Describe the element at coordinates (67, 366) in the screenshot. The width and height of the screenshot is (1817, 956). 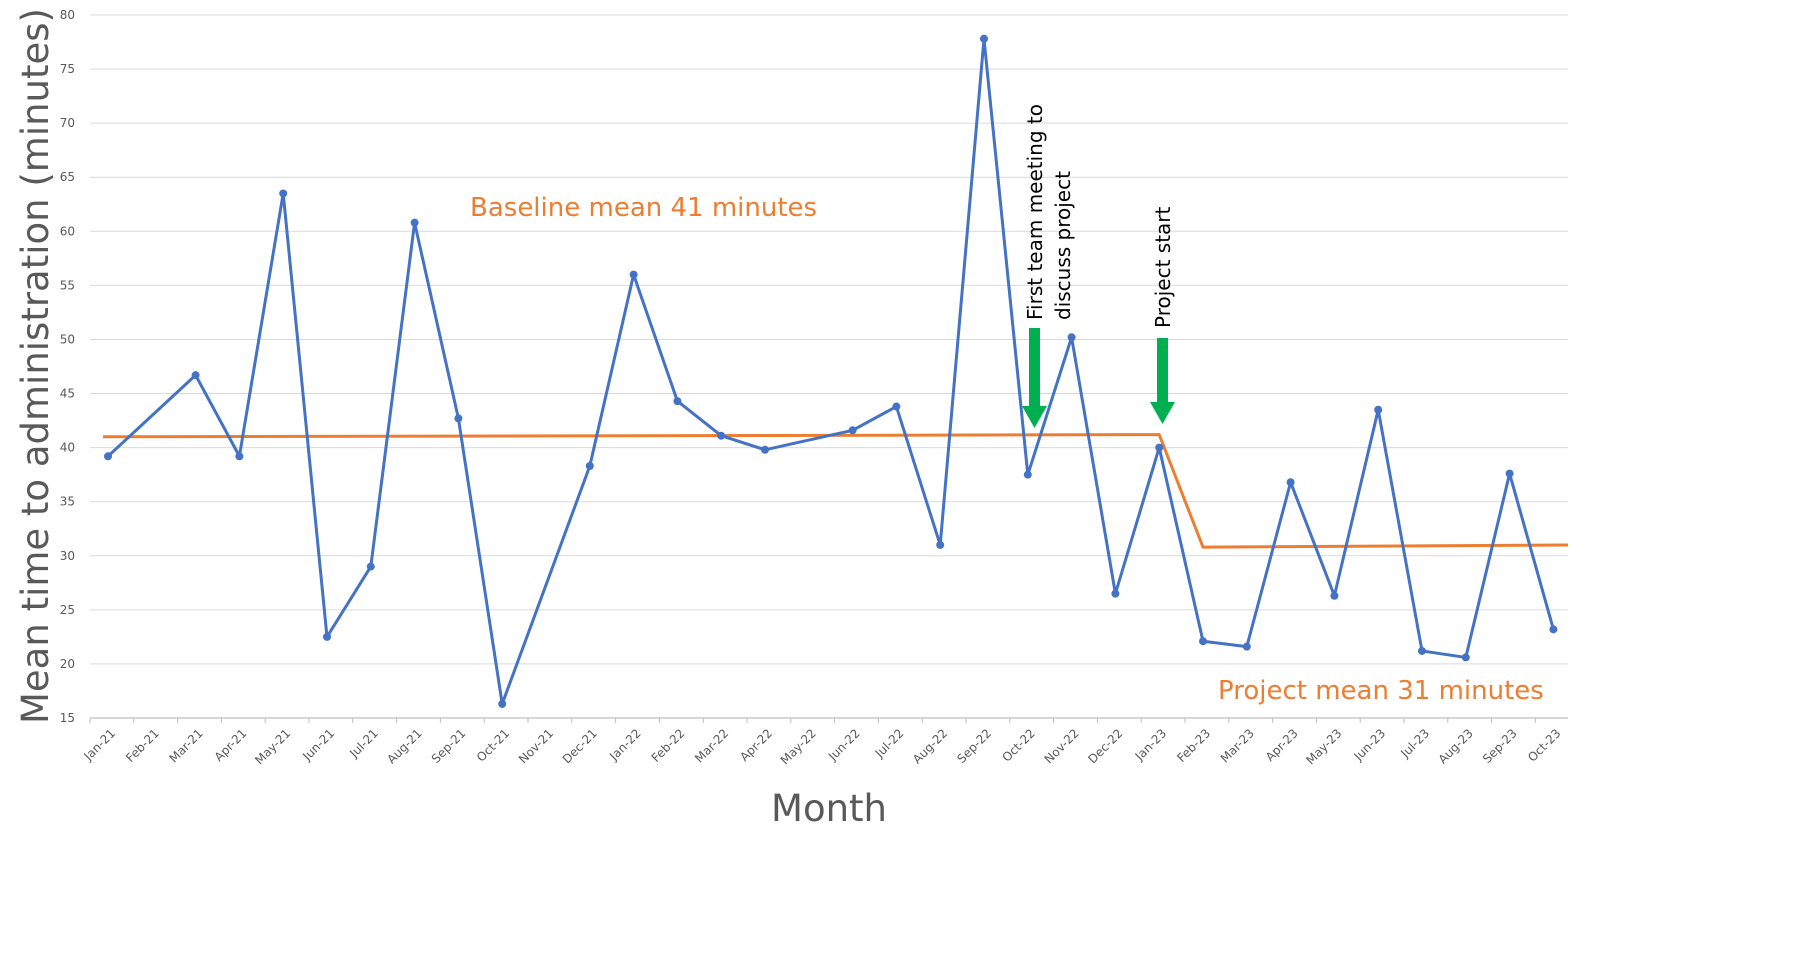
I see `y-axis-ticks: 15 20 25 30 35 40 45 50 55 60 65 70 75 80` at that location.